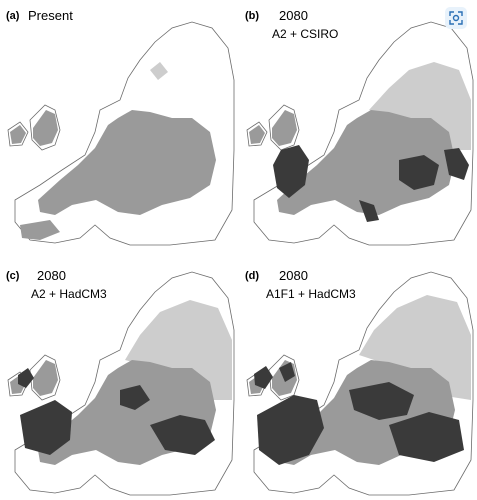 This screenshot has height=500, width=477. What do you see at coordinates (252, 16) in the screenshot?
I see `panel-label: (b)` at bounding box center [252, 16].